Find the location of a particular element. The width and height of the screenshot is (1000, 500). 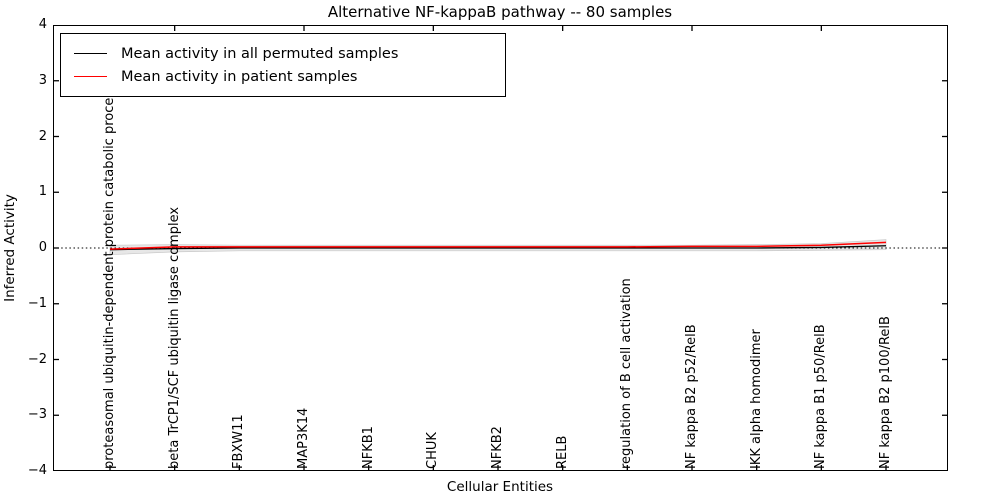

y-tick-label: −4 is located at coordinates (37, 470).